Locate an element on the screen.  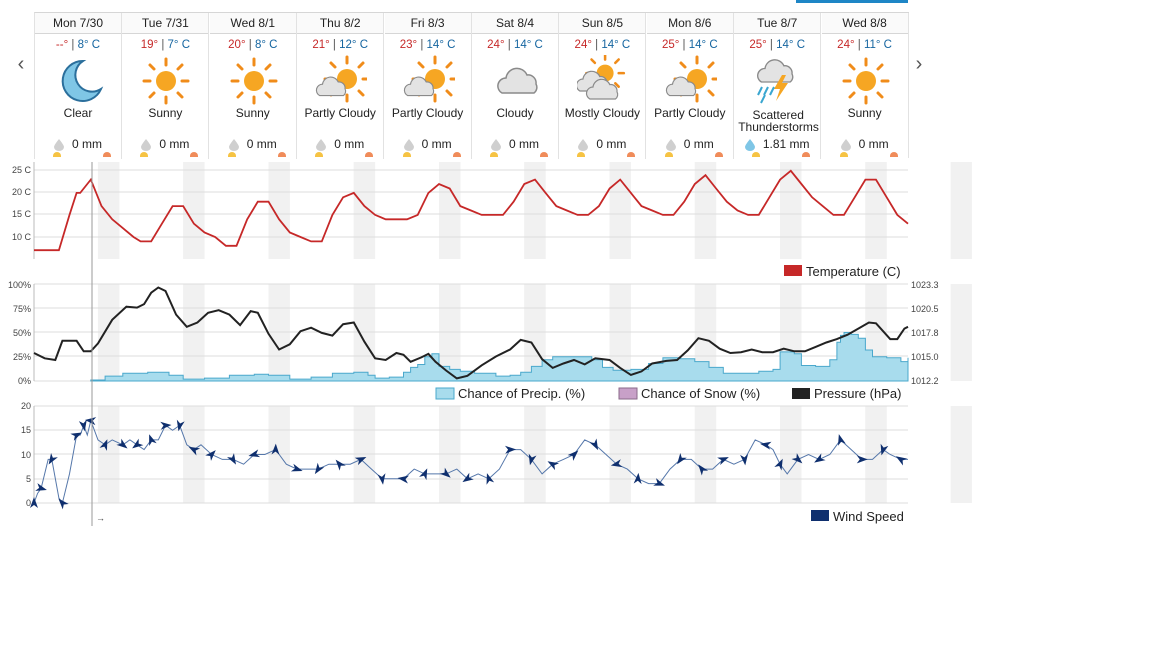
day-column: Wed 8/8 24° | 11° C Sunny 0 mm is located at coordinates (865, 86).